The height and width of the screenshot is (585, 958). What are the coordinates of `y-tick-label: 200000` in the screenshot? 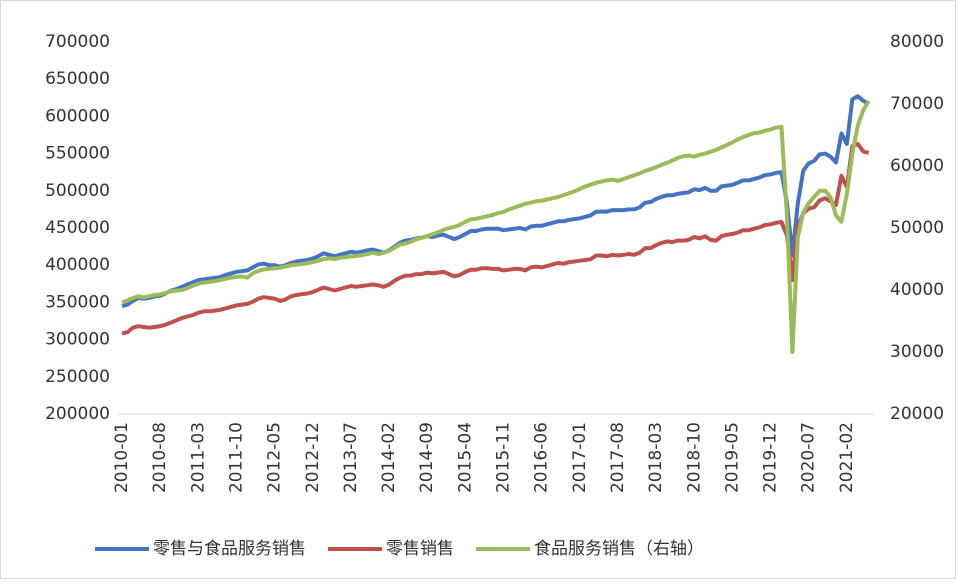 It's located at (77, 414).